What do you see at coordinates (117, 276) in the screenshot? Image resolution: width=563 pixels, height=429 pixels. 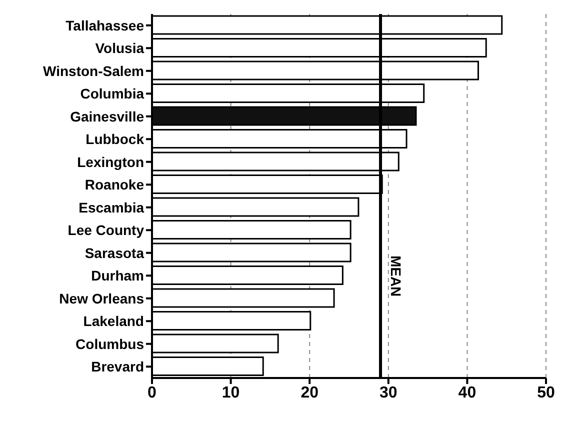 I see `y-tick-label: Durham` at bounding box center [117, 276].